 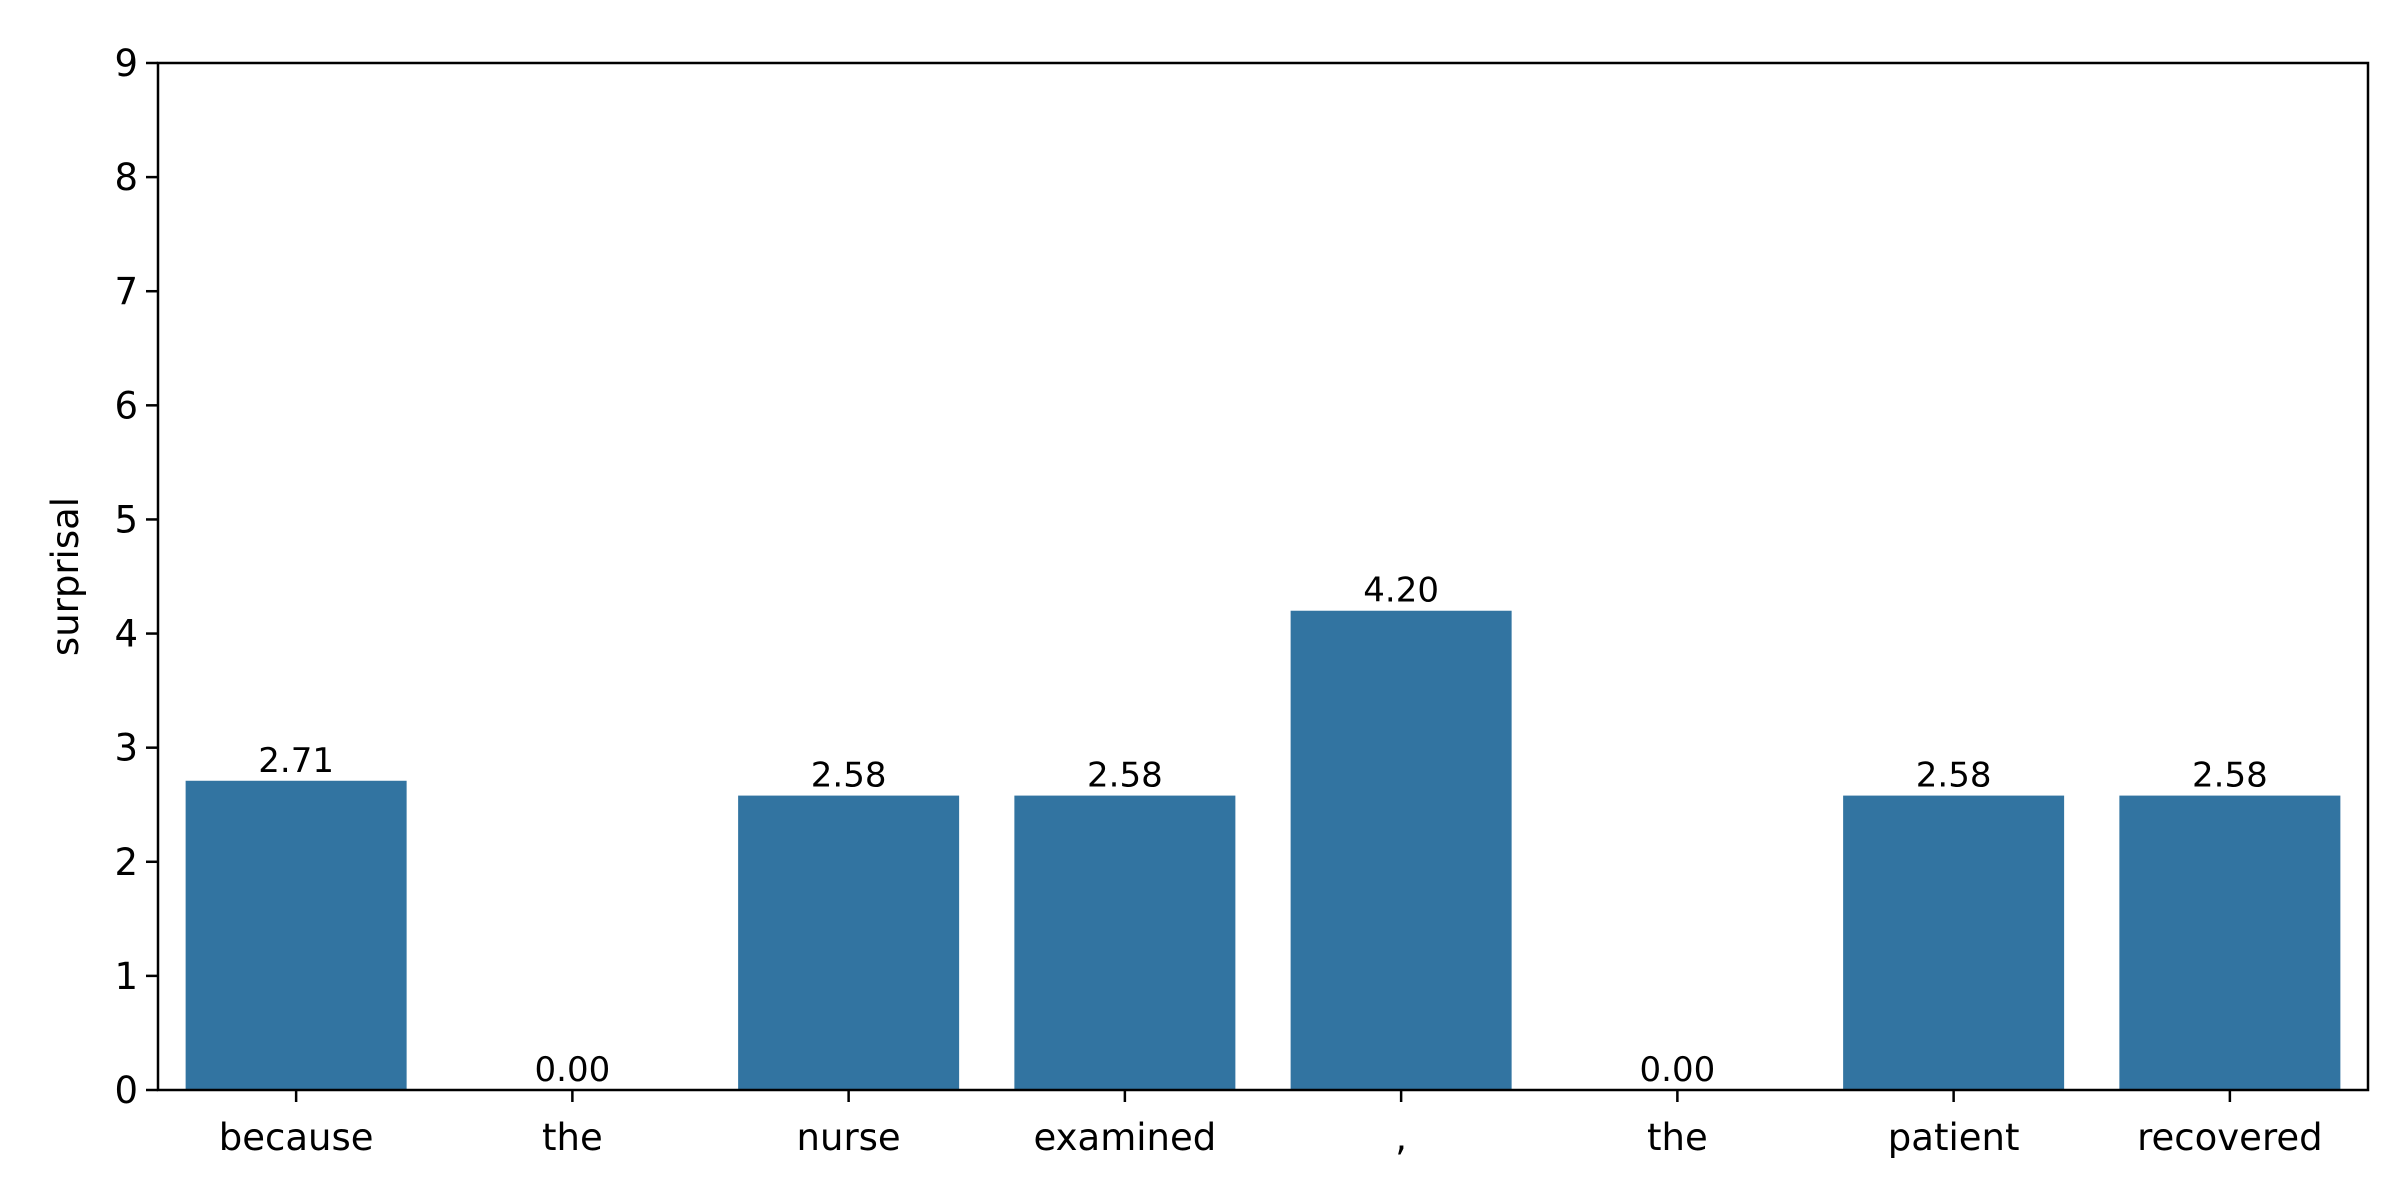 I want to click on y-tick-label-6: 6, so click(x=126, y=405).